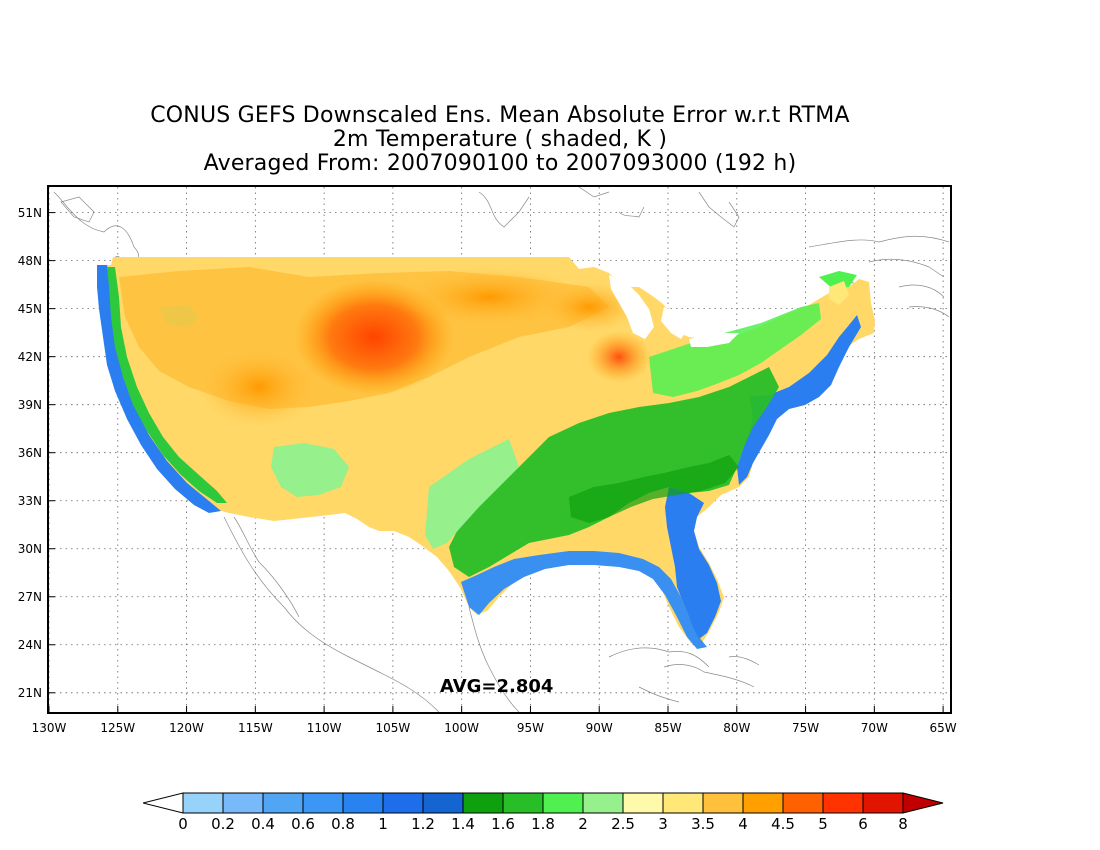 Image resolution: width=1100 pixels, height=850 pixels. I want to click on lat-tick-label: 27N, so click(29, 596).